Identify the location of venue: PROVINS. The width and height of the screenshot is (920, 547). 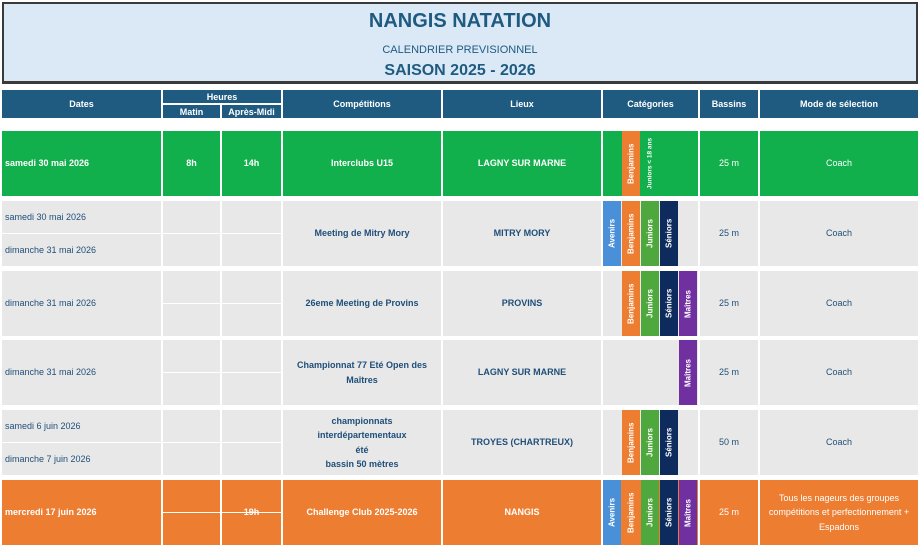
(522, 303).